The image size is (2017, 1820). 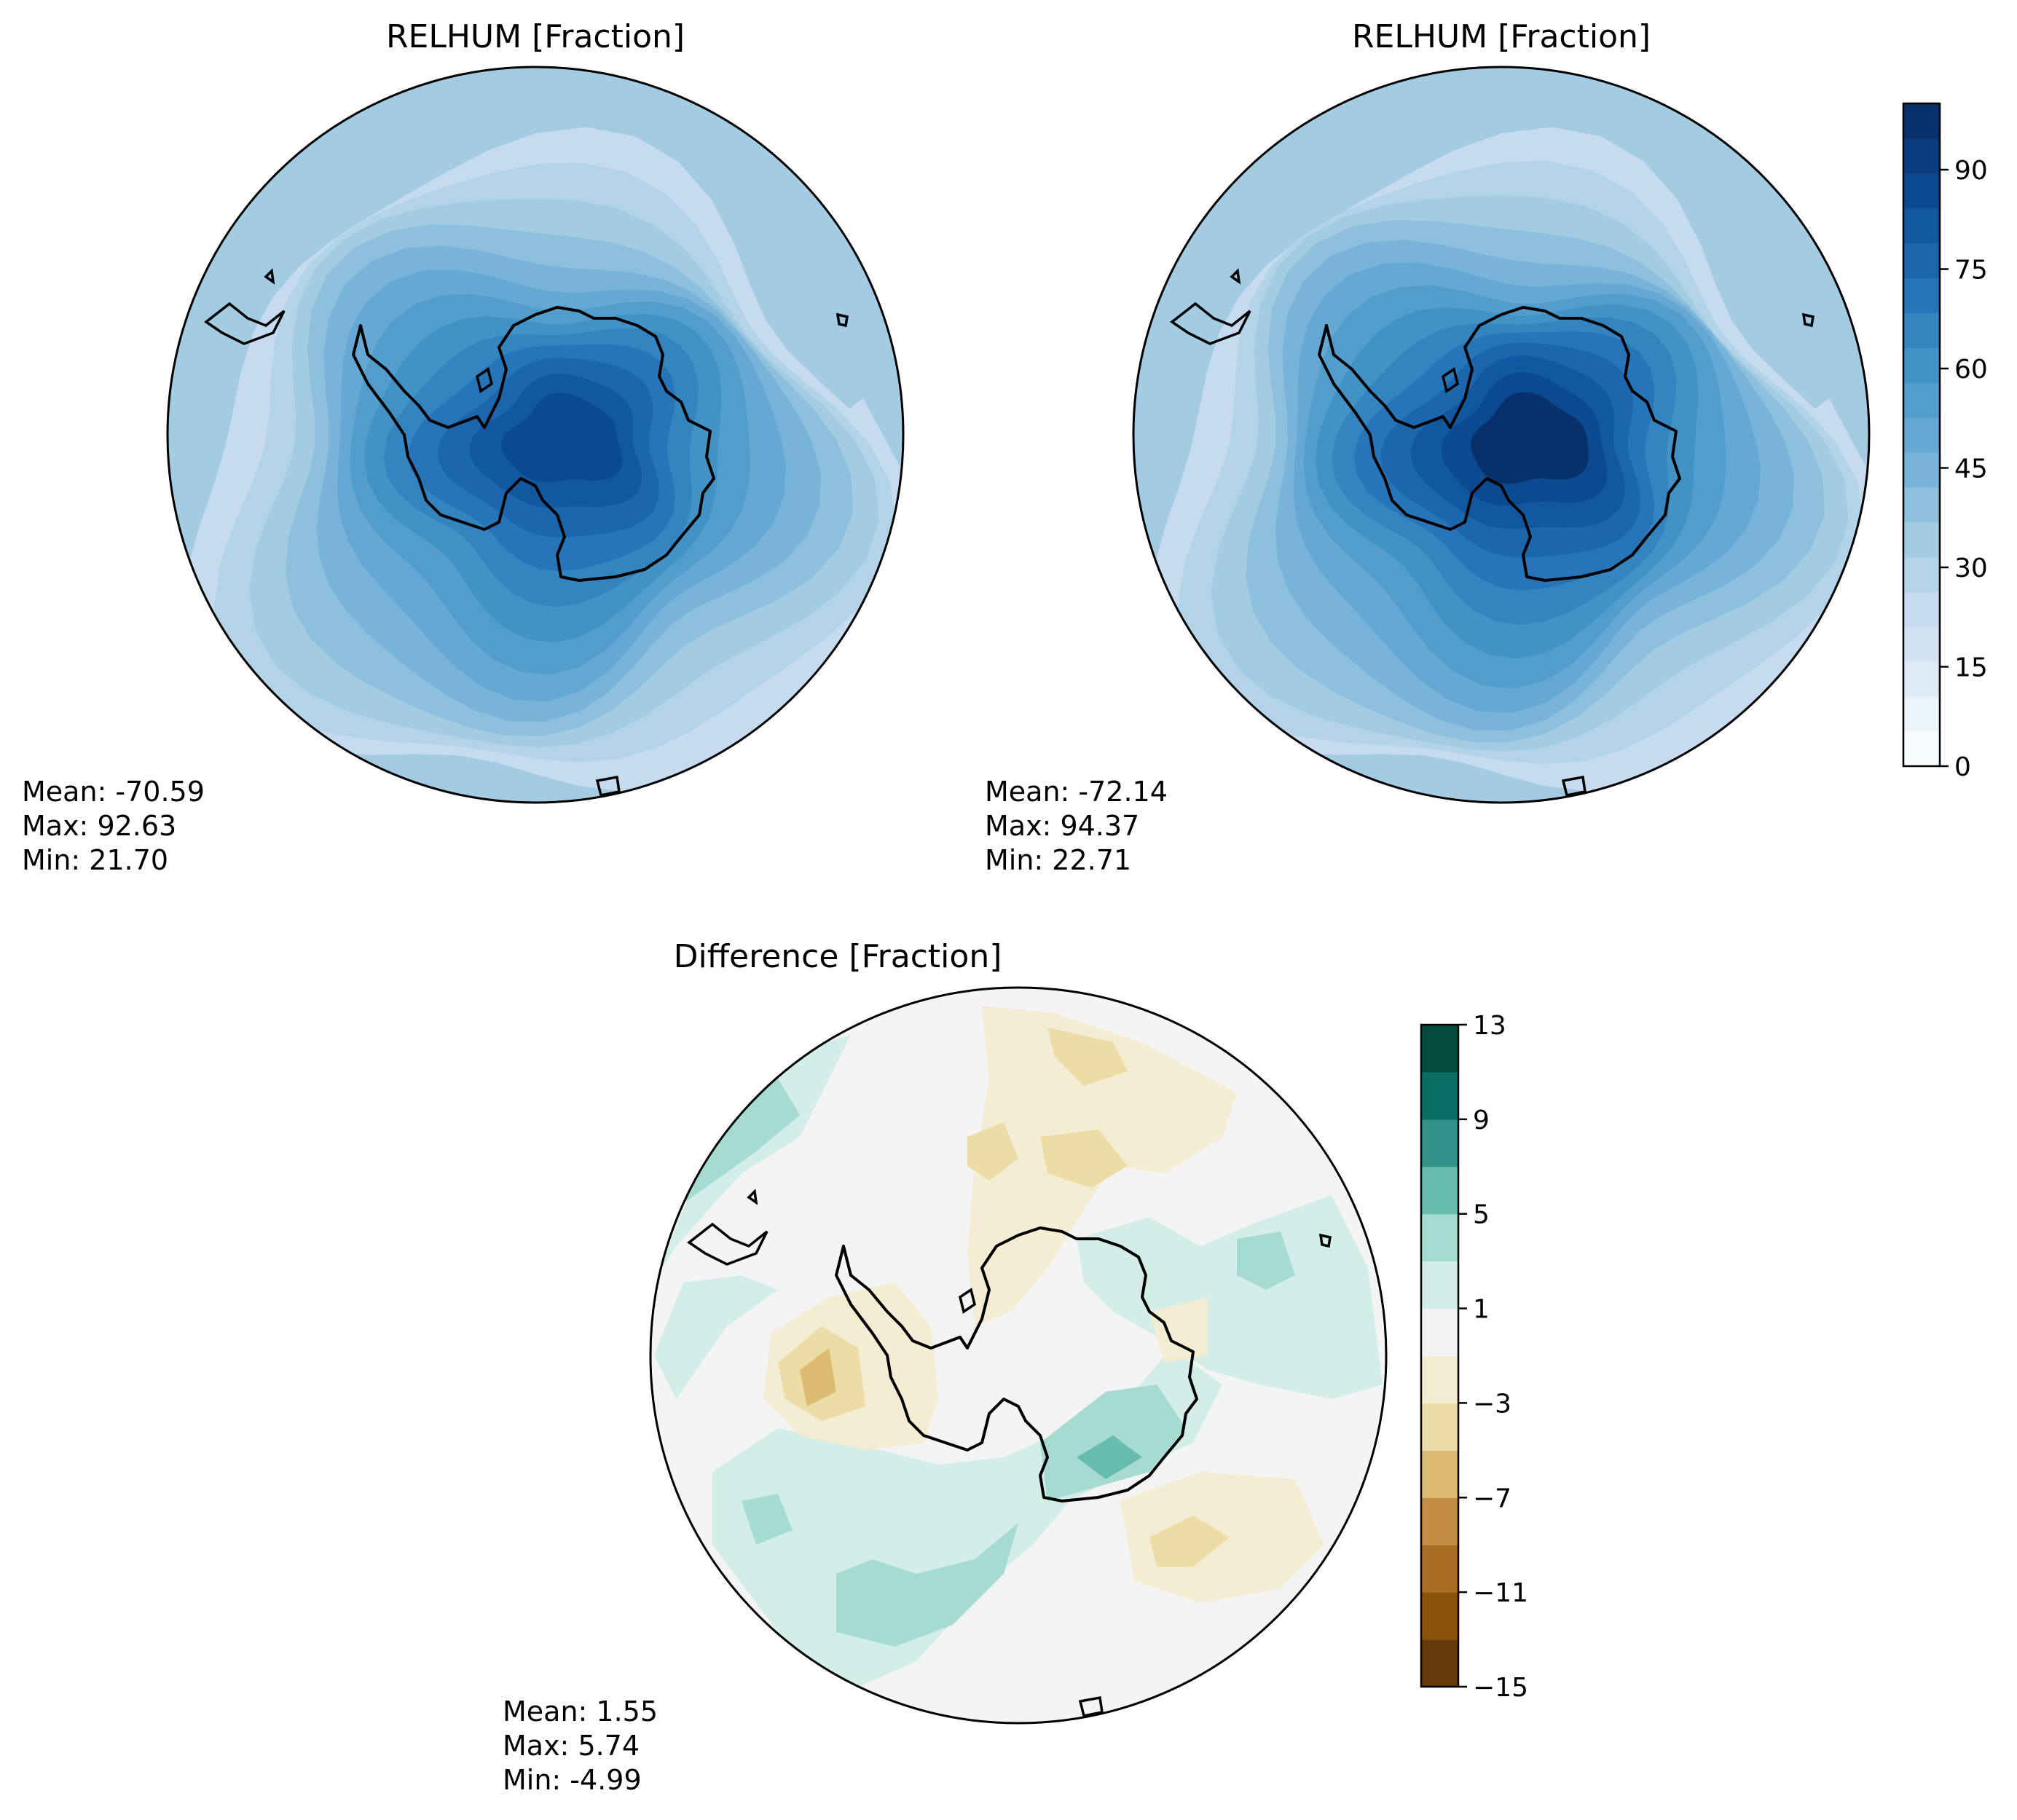 I want to click on panel-c-max: Max: 5.74, so click(x=571, y=1746).